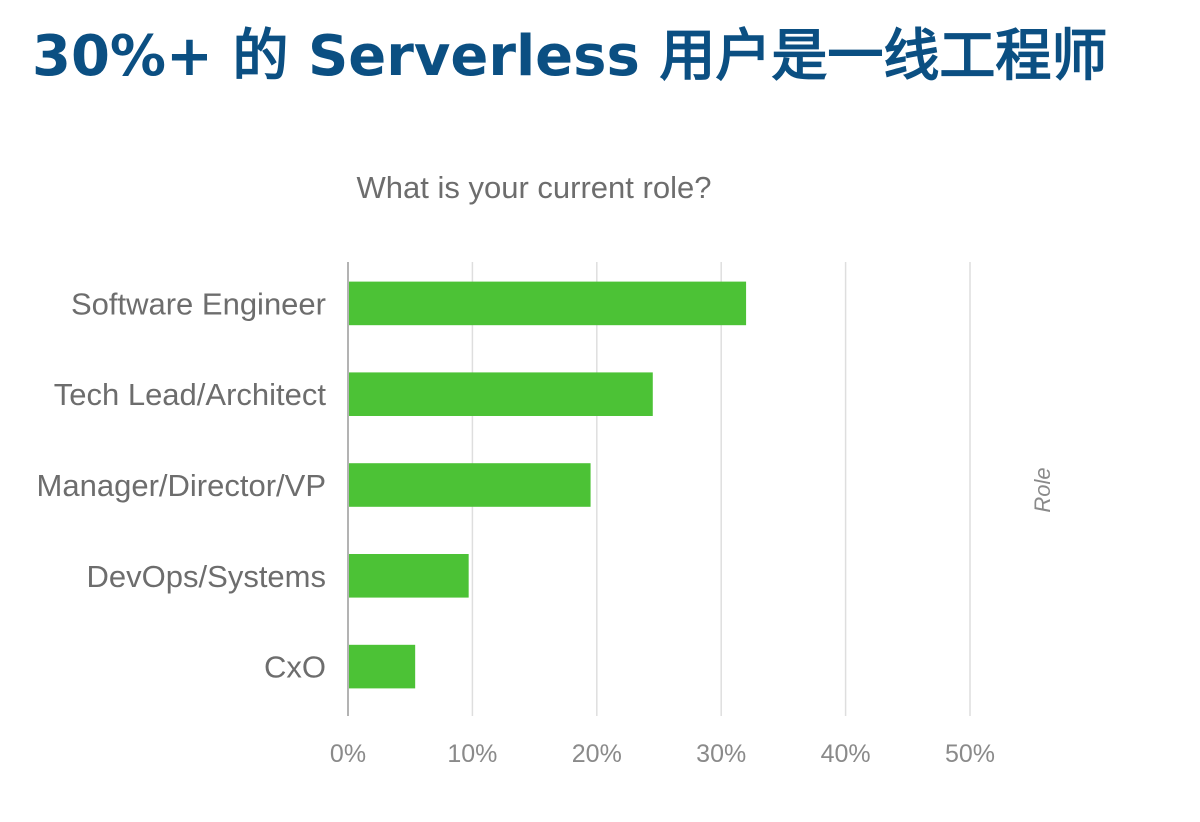 The width and height of the screenshot is (1200, 822). What do you see at coordinates (1042, 489) in the screenshot?
I see `side-label-role: Role` at bounding box center [1042, 489].